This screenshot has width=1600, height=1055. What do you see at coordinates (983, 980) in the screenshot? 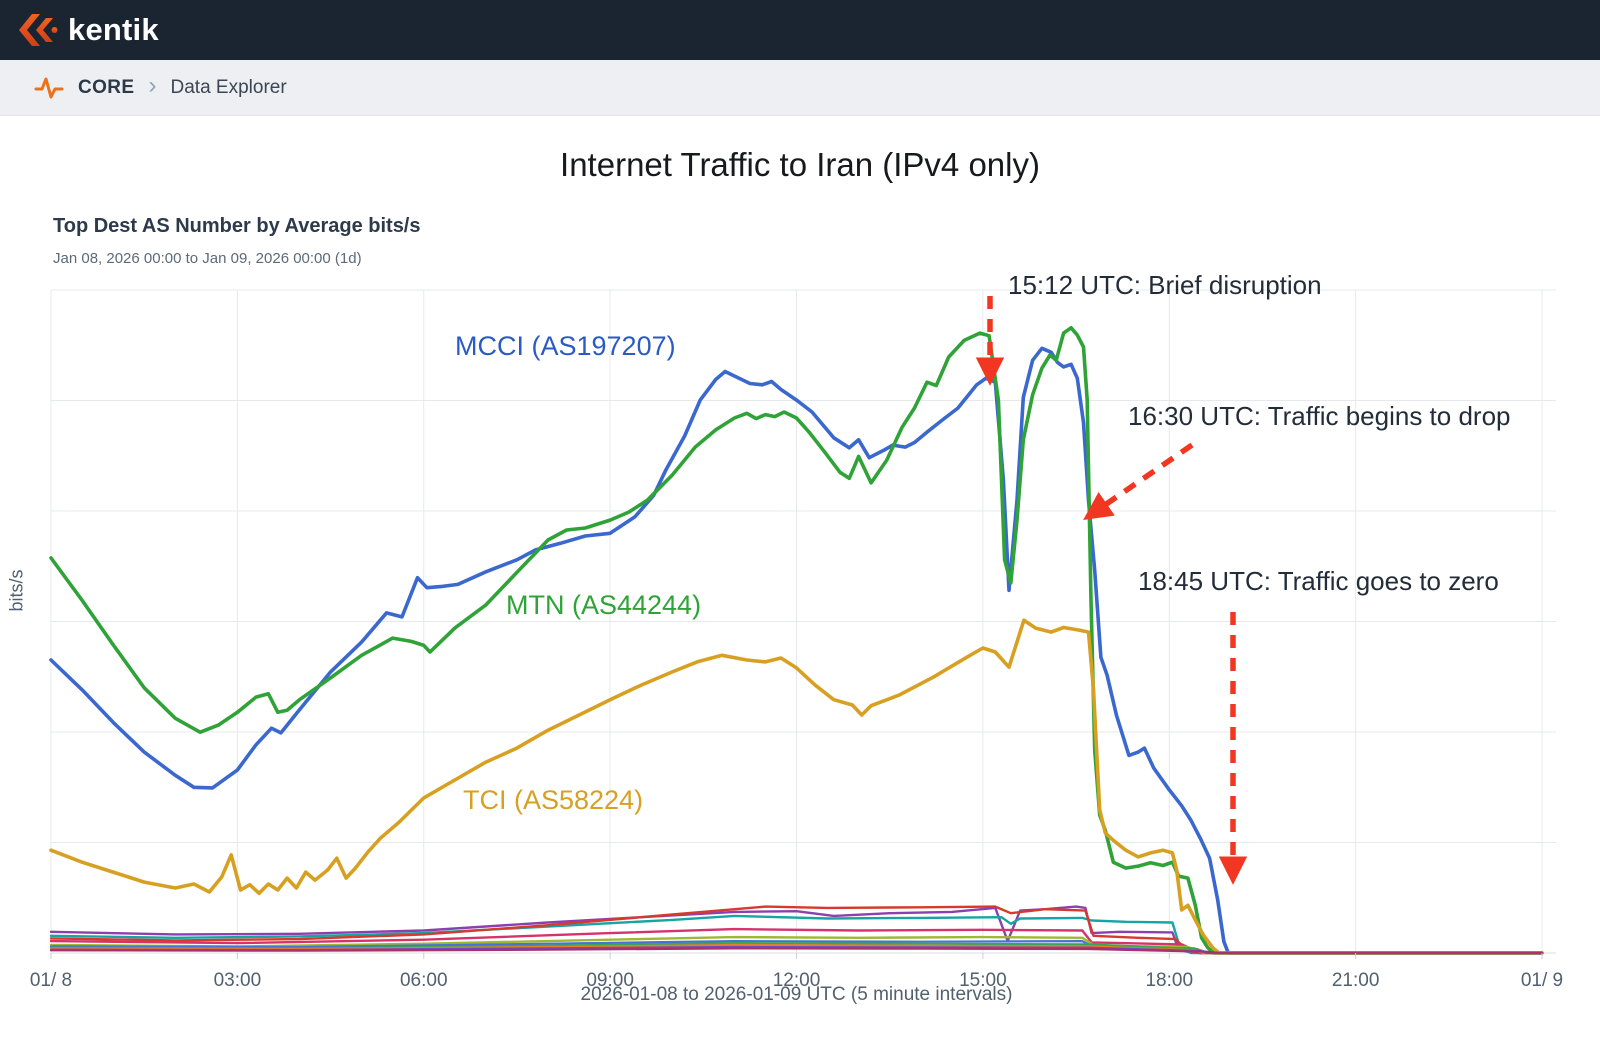
I see `x-axis-tick-label: 15:00` at bounding box center [983, 980].